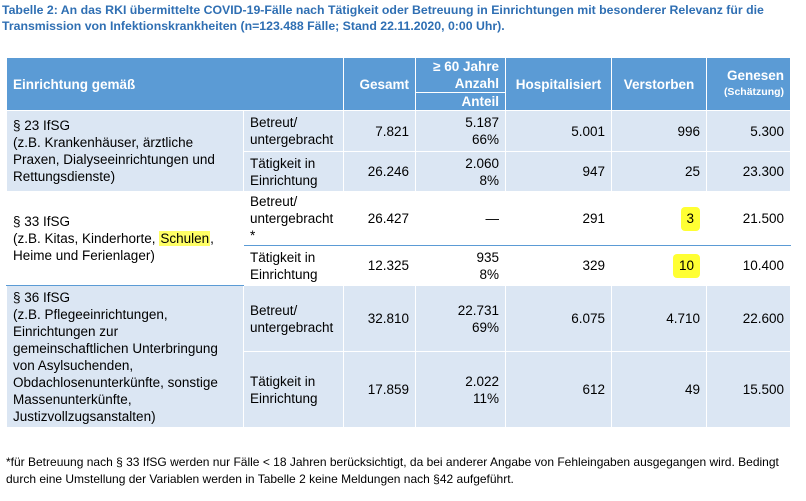  I want to click on header-genesen-label: Genesen, so click(755, 75).